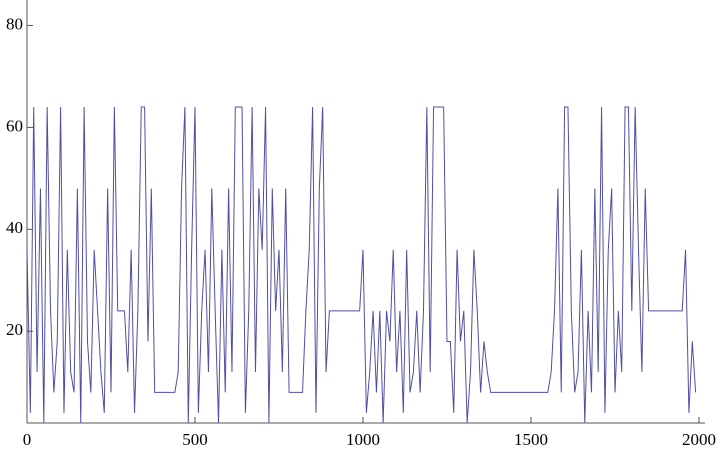  I want to click on x-tick-label: 500, so click(195, 439).